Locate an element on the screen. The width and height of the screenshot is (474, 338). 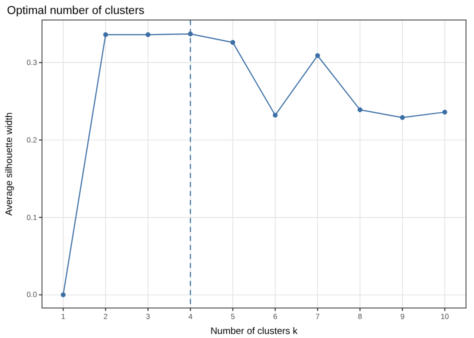
x-axis-title: Number of clusters k is located at coordinates (254, 331).